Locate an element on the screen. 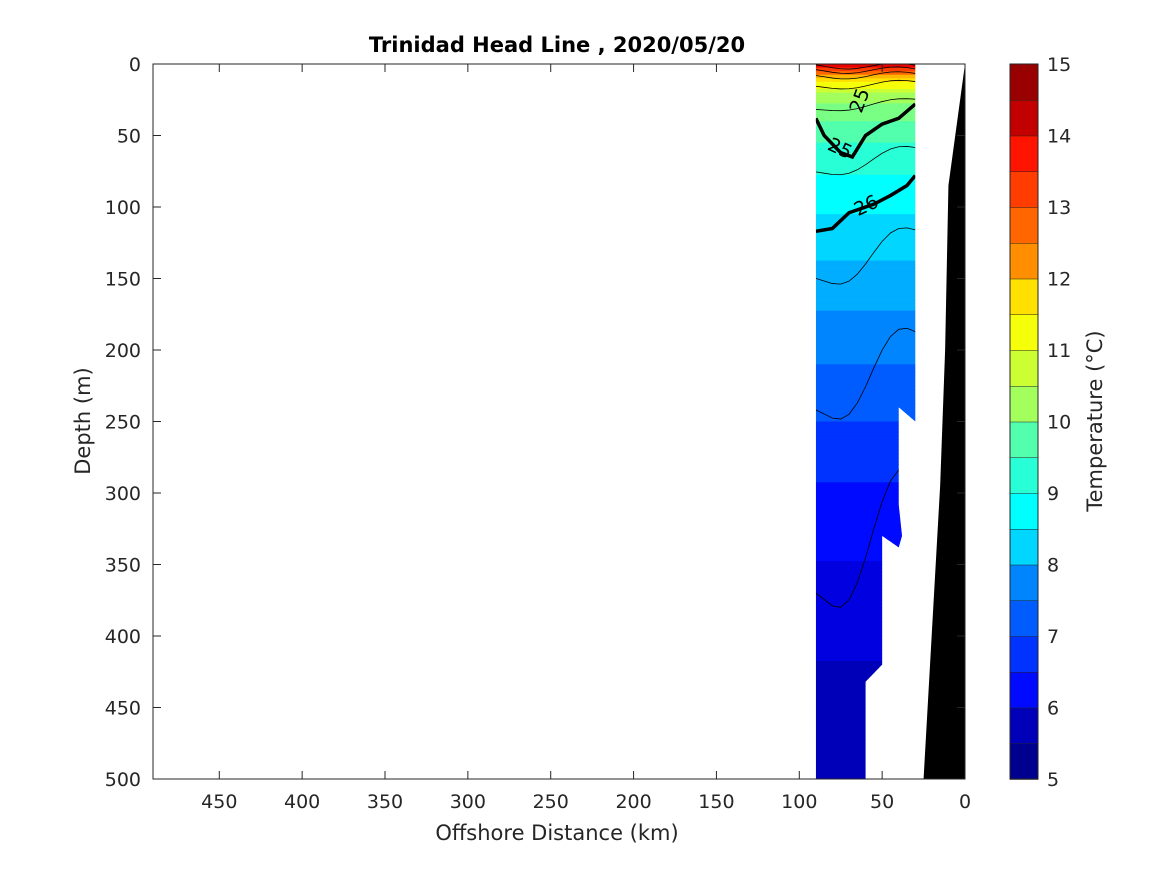  y-tick-label: 200 is located at coordinates (123, 351).